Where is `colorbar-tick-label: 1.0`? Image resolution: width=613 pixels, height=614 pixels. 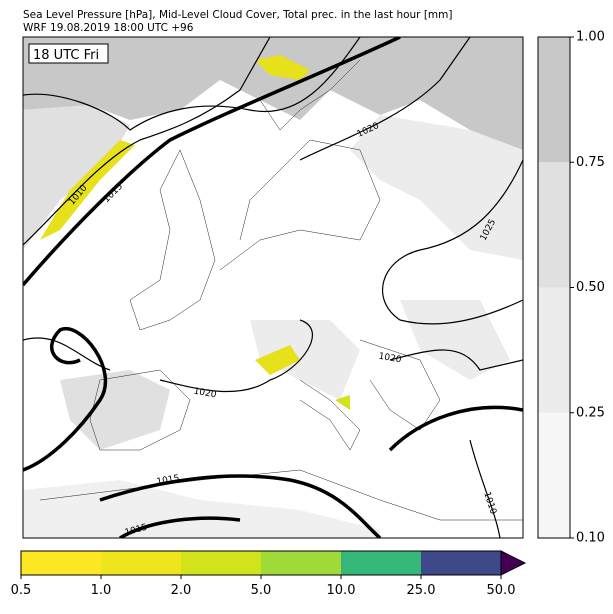
colorbar-tick-label: 1.0 is located at coordinates (101, 590).